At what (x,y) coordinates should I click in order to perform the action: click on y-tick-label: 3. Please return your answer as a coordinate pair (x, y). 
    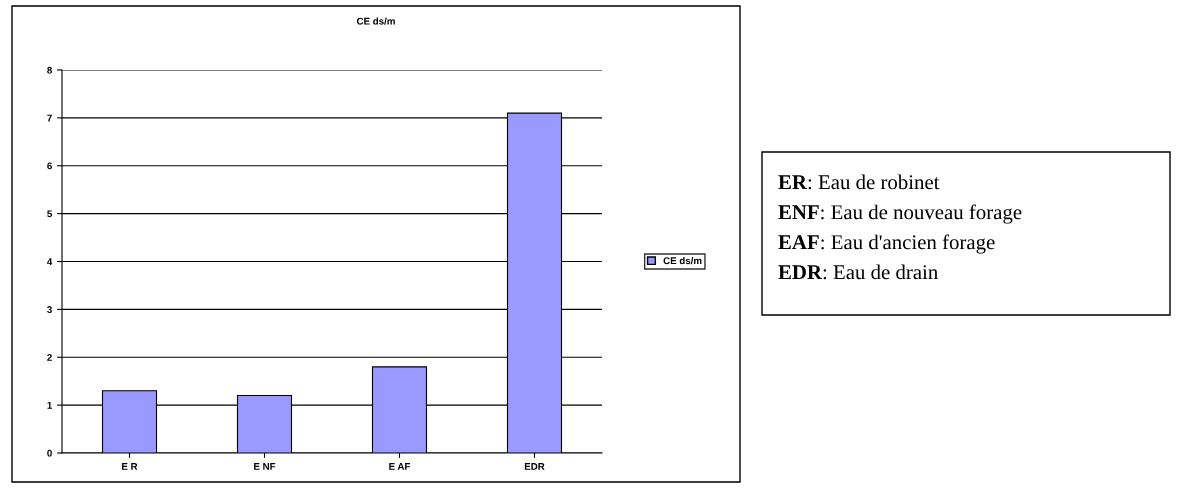
    Looking at the image, I should click on (49, 310).